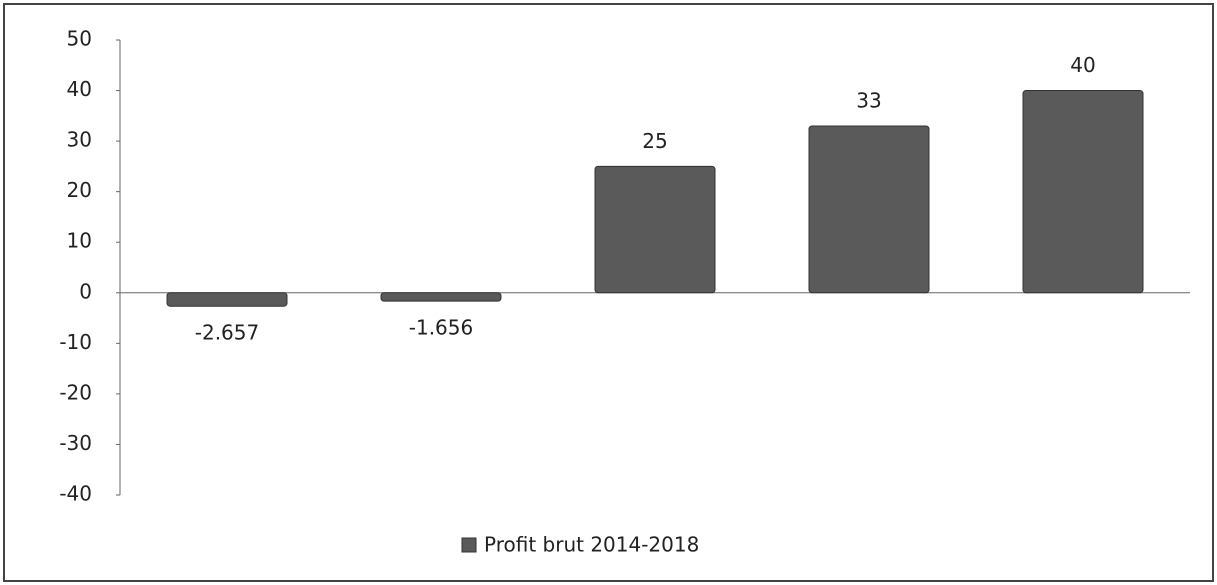 The height and width of the screenshot is (585, 1217). Describe the element at coordinates (1082, 65) in the screenshot. I see `data-label: 40` at that location.